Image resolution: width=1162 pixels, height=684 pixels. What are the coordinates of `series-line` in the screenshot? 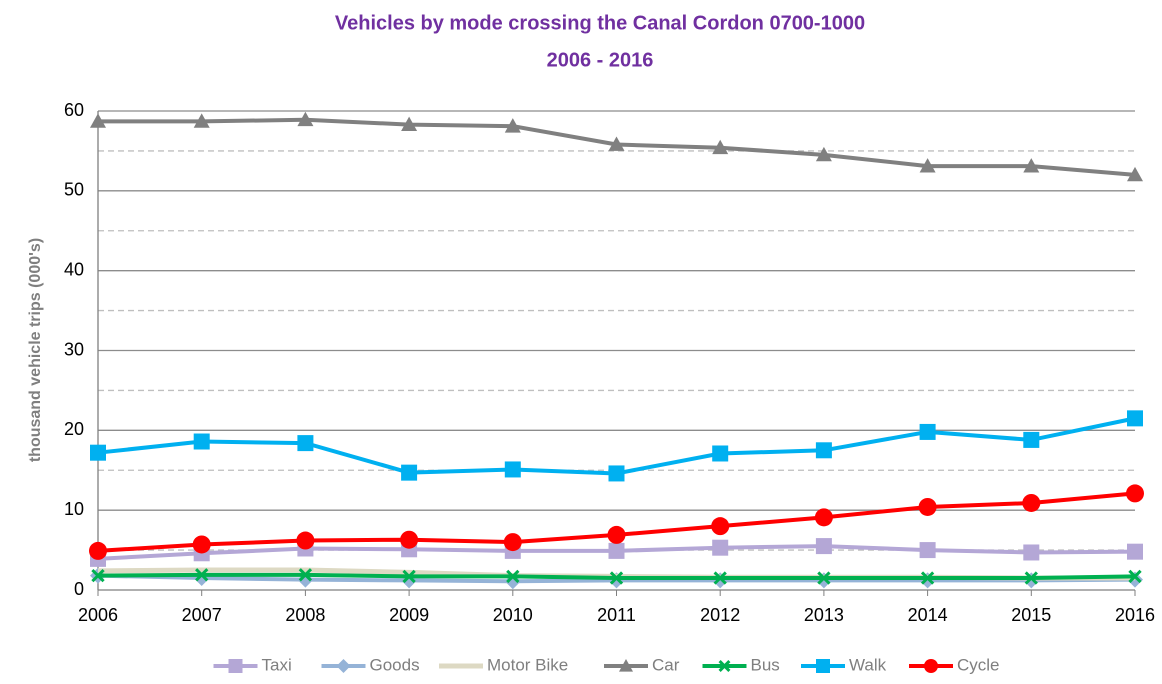 It's located at (616, 446).